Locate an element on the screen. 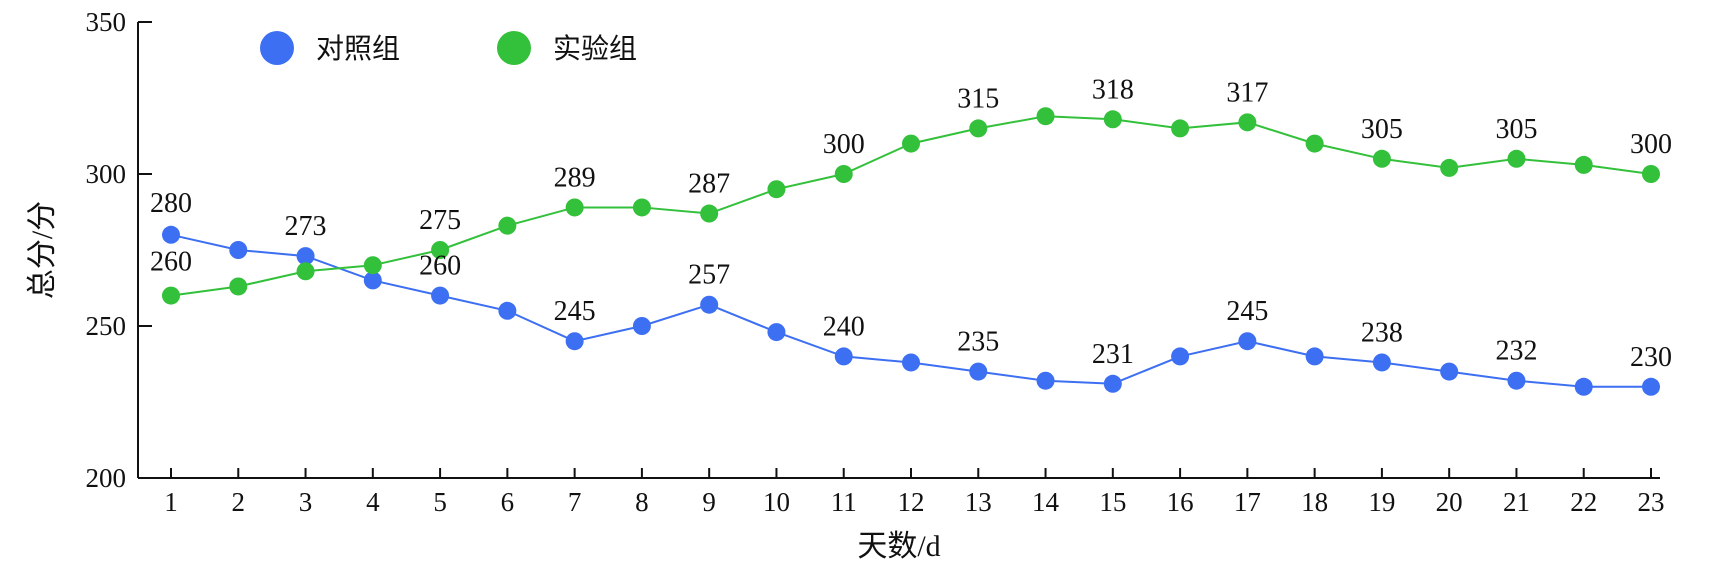 The height and width of the screenshot is (574, 1724). data-label: 318 is located at coordinates (1113, 89).